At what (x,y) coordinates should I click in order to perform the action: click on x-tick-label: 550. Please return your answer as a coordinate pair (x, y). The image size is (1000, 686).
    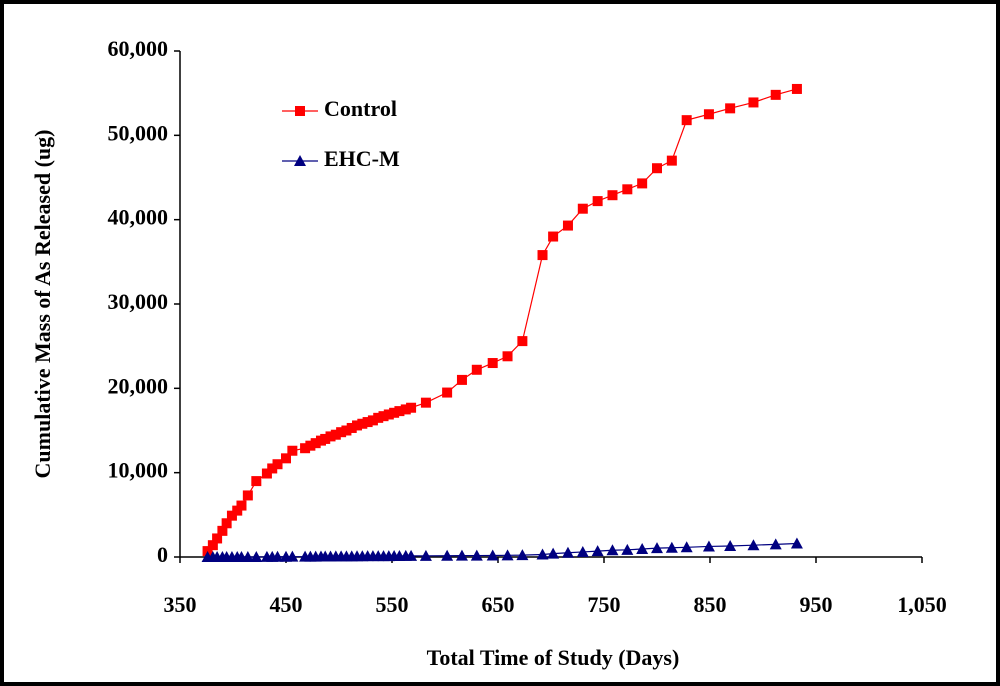
    Looking at the image, I should click on (392, 604).